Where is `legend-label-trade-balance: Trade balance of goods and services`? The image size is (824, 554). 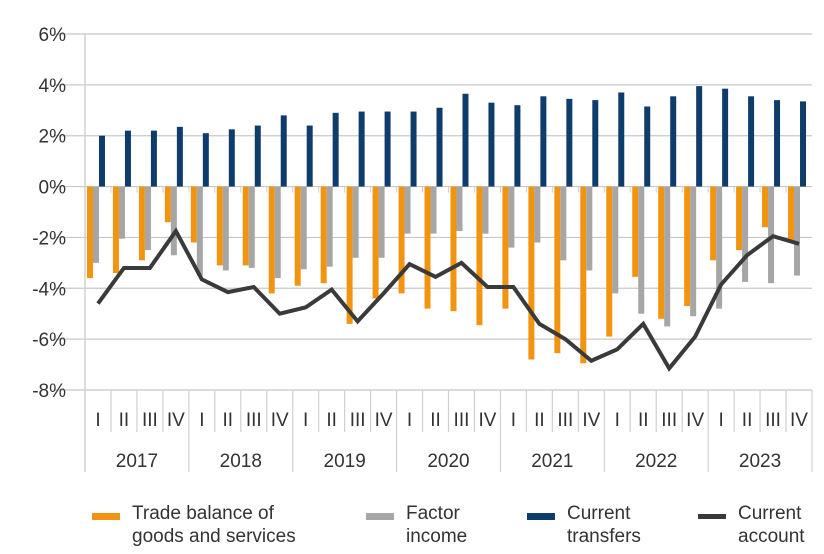 legend-label-trade-balance: Trade balance of goods and services is located at coordinates (214, 525).